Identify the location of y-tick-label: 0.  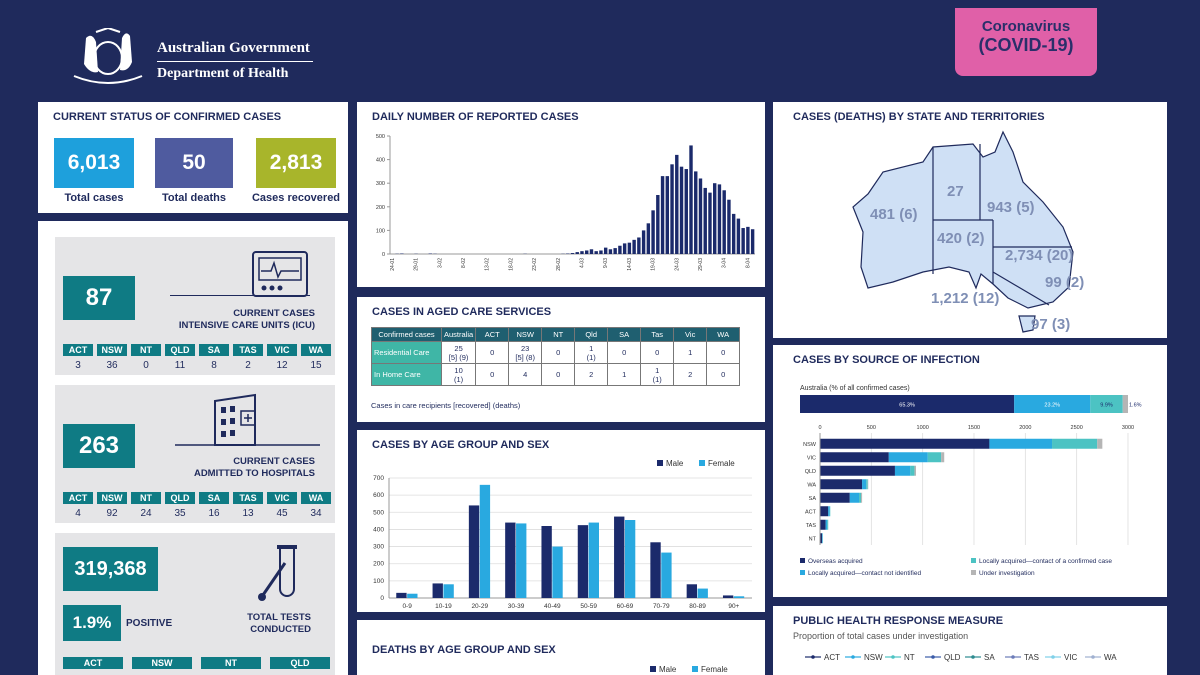
(382, 598).